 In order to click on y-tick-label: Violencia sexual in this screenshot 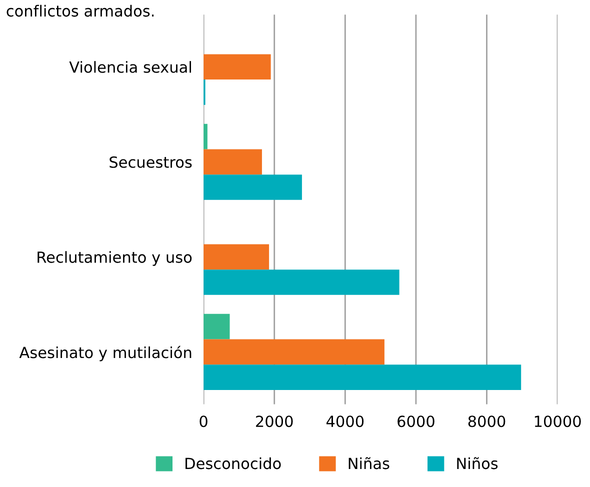, I will do `click(130, 67)`.